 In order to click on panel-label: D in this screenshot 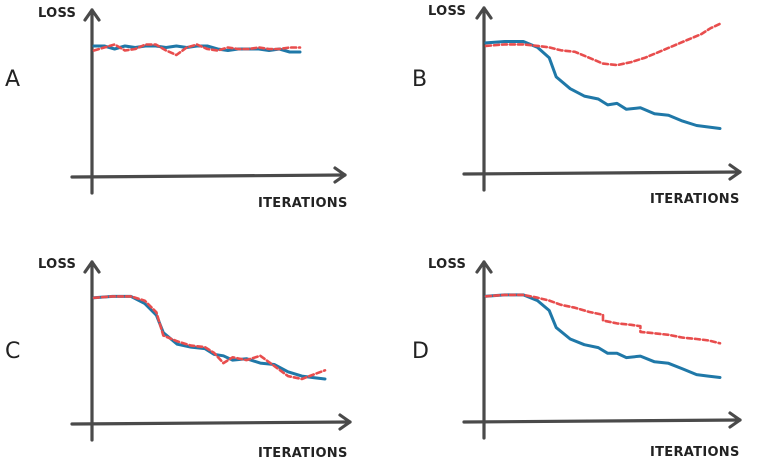, I will do `click(420, 351)`.